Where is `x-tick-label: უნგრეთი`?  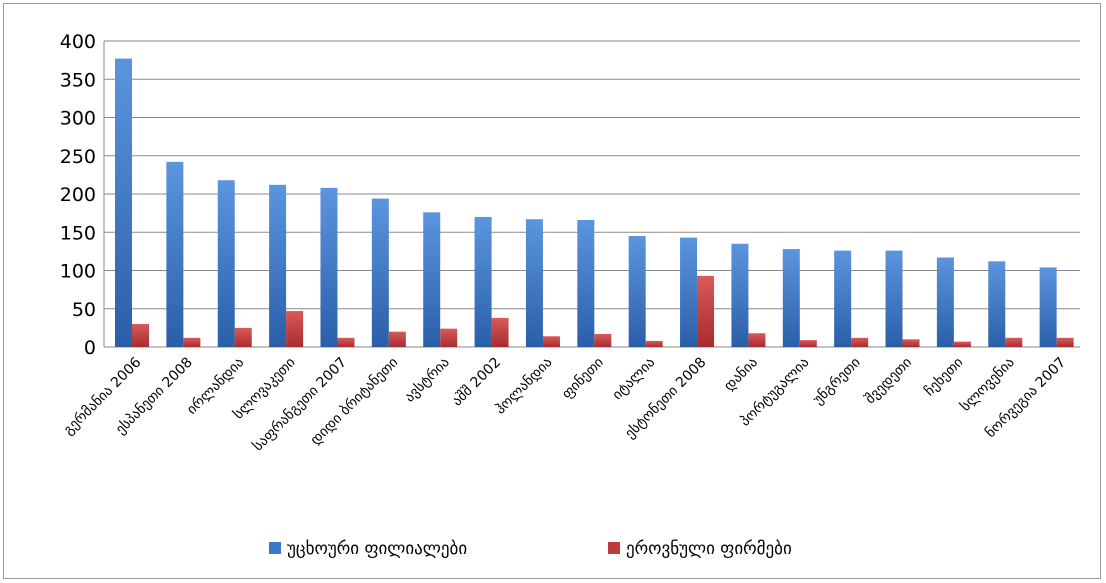
x-tick-label: უნგრეთი is located at coordinates (837, 381).